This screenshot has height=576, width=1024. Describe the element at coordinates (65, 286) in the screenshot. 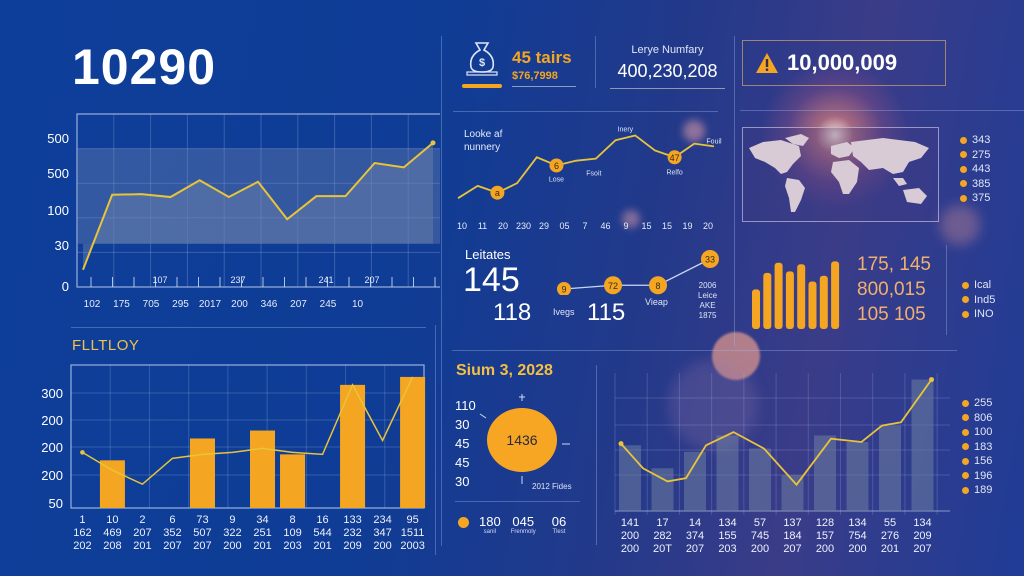

I see `y-tick-label: 0` at that location.